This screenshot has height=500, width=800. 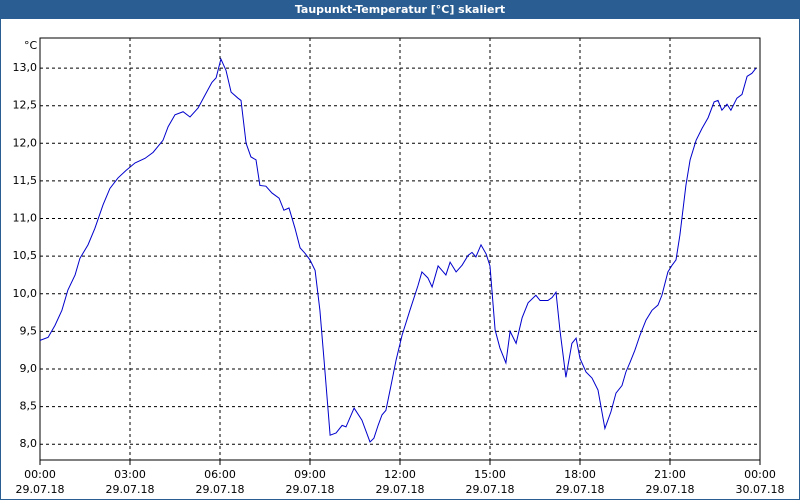 What do you see at coordinates (400, 474) in the screenshot?
I see `x-tick-label: 12:00` at bounding box center [400, 474].